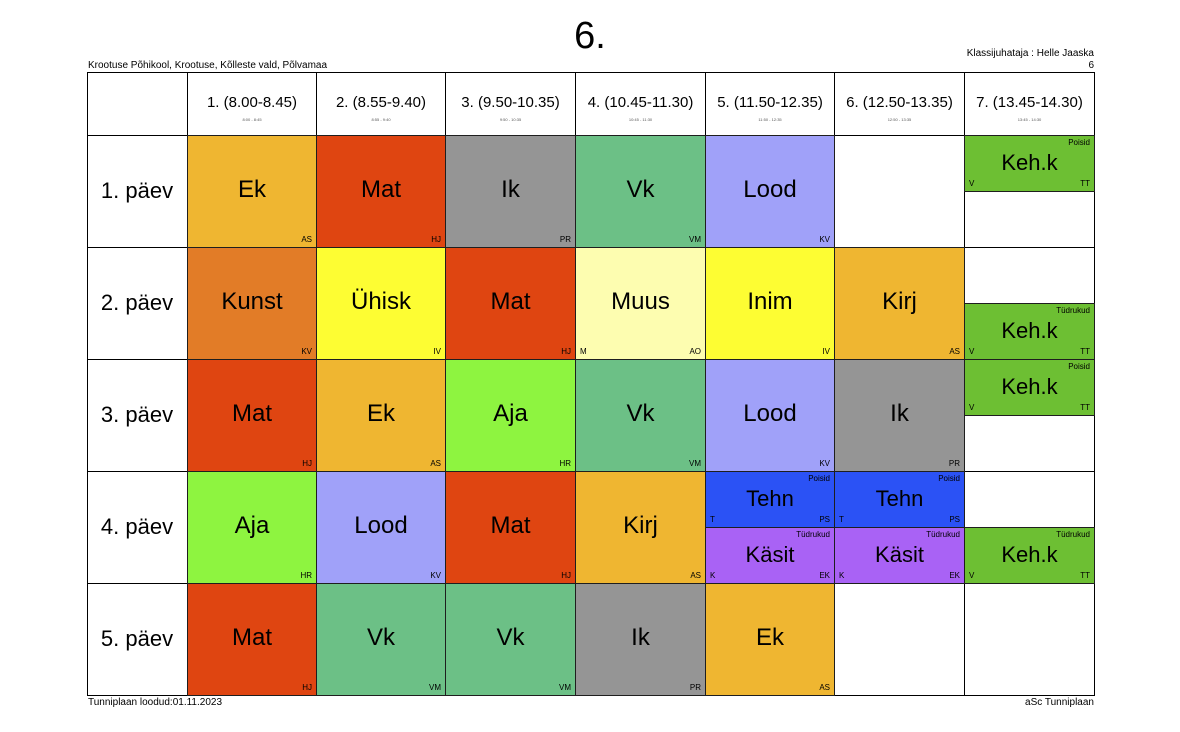 This screenshot has width=1180, height=732. What do you see at coordinates (770, 104) in the screenshot?
I see `period-header: 5. (11.50-12.35) 11:50 - 12:35` at bounding box center [770, 104].